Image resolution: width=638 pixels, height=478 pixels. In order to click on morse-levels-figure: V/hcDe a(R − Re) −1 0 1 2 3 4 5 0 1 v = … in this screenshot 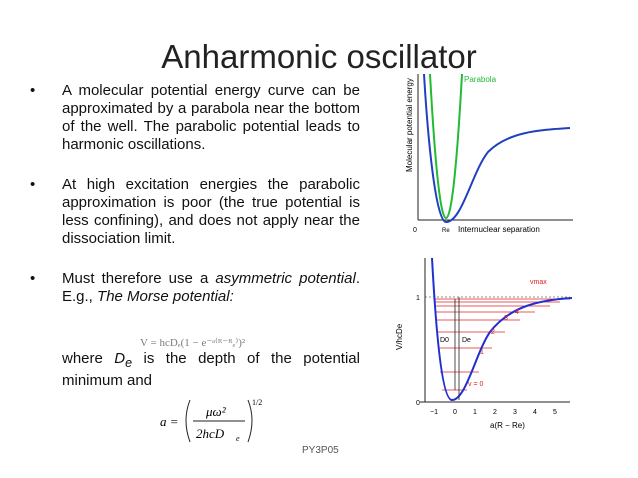, I will do `click(484, 343)`.